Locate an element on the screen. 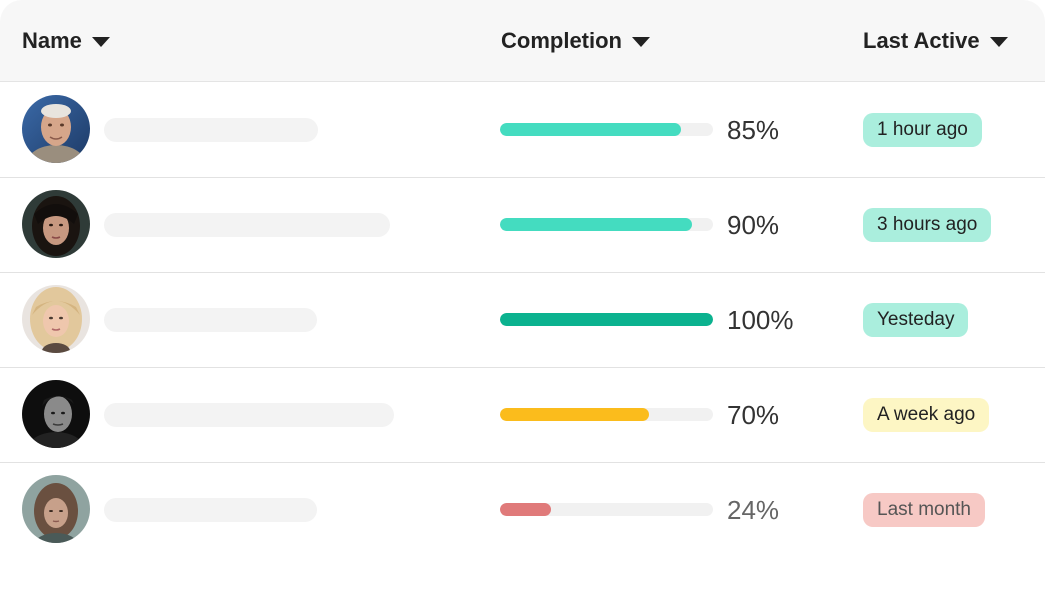 This screenshot has height=598, width=1045. last-active-badge: 1 hour ago is located at coordinates (922, 130).